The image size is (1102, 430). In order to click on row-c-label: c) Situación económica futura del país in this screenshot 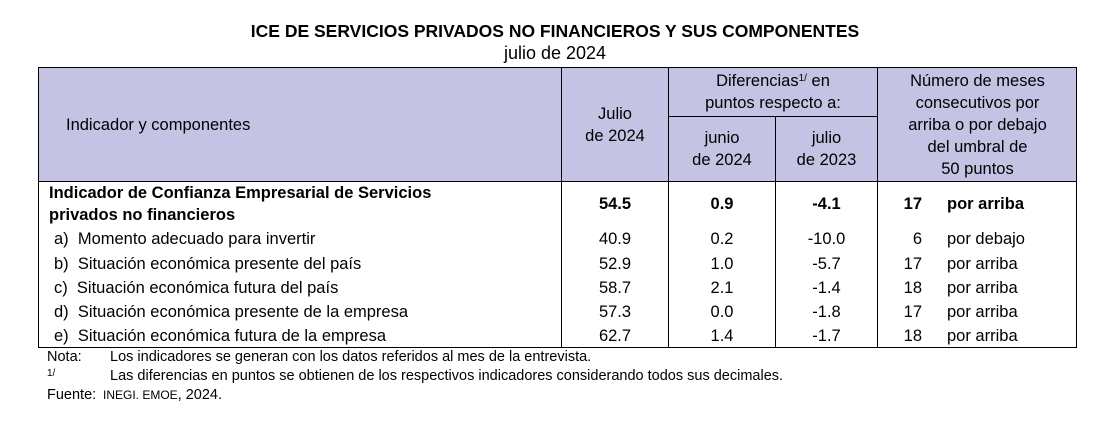, I will do `click(196, 288)`.